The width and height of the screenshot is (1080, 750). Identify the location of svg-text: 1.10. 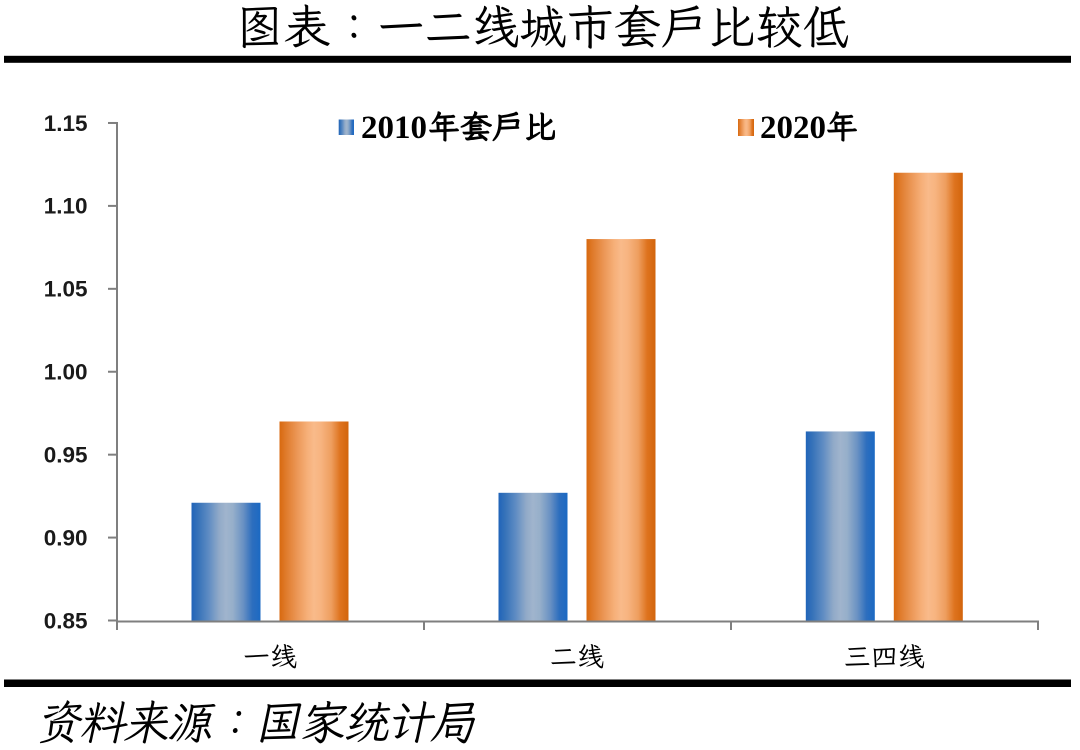
(66, 206).